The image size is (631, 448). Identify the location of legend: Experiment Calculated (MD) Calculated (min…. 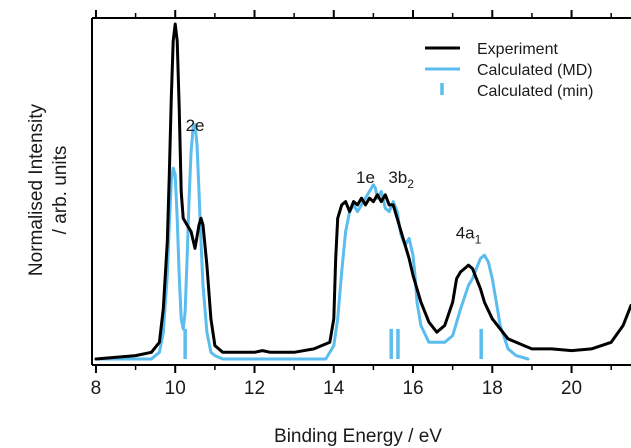
(509, 70).